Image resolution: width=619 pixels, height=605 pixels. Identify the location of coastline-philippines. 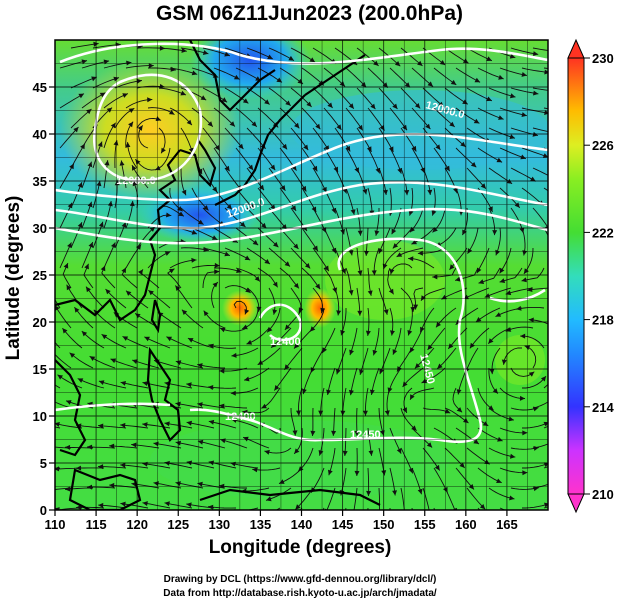
(164, 394).